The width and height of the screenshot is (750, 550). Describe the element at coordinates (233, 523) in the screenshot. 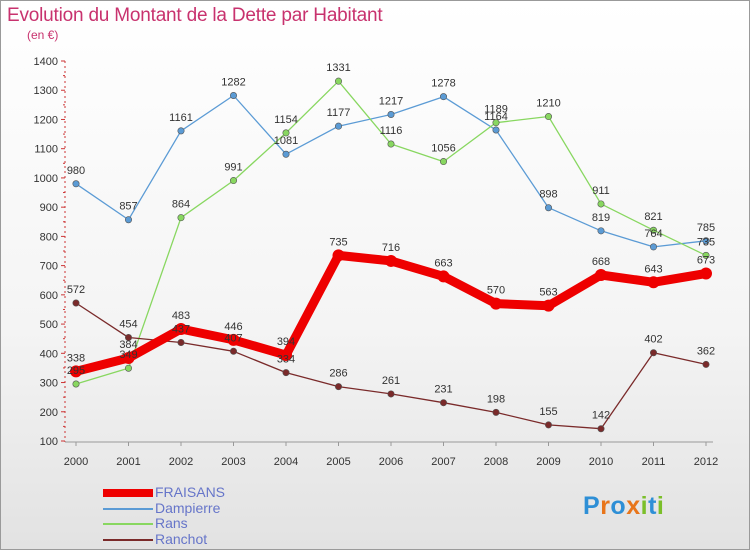

I see `legend-item-rans: Rans` at that location.